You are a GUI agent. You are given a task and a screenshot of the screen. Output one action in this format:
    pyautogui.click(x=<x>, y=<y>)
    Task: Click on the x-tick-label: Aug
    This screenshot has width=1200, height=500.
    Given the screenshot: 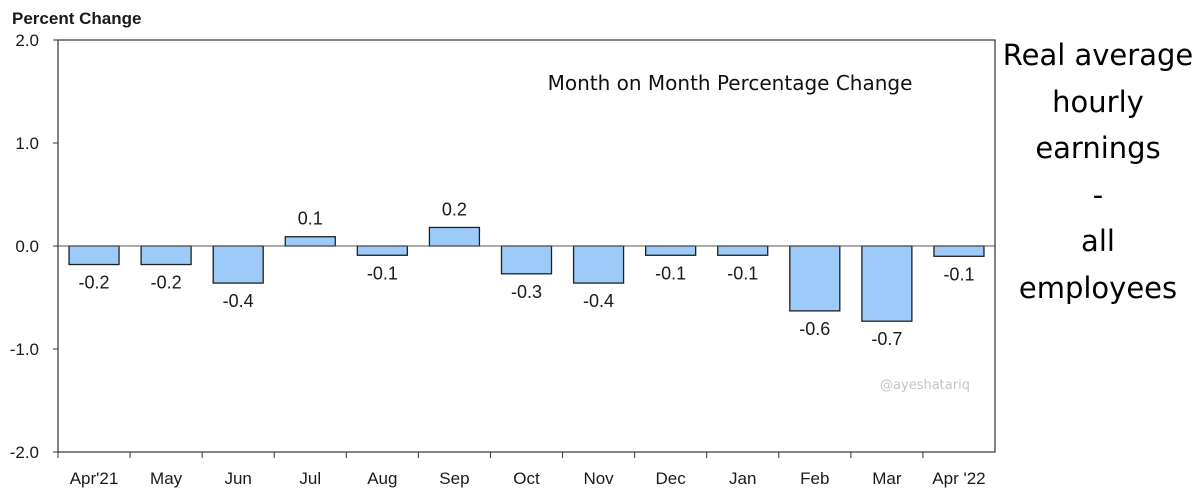 What is the action you would take?
    pyautogui.click(x=382, y=478)
    